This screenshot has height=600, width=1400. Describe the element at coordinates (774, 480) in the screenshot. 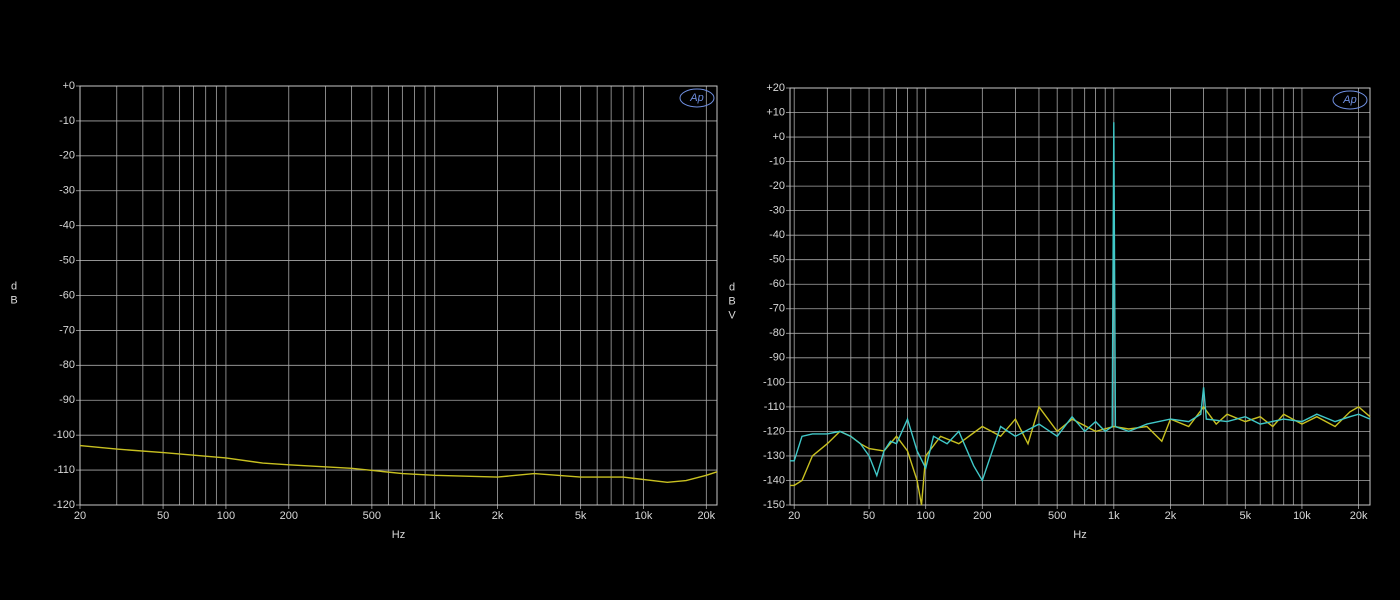

I see `y-tick-label: -140` at that location.